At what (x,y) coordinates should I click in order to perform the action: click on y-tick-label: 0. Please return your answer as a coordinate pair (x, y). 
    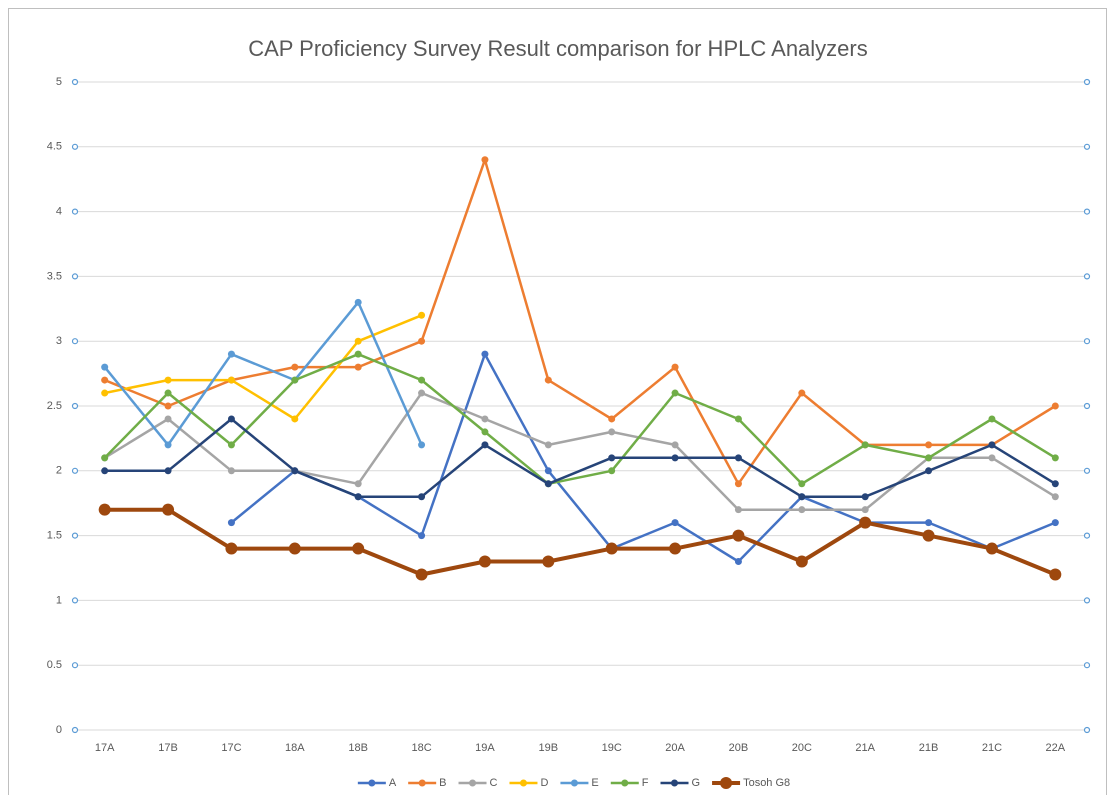
    Looking at the image, I should click on (59, 730).